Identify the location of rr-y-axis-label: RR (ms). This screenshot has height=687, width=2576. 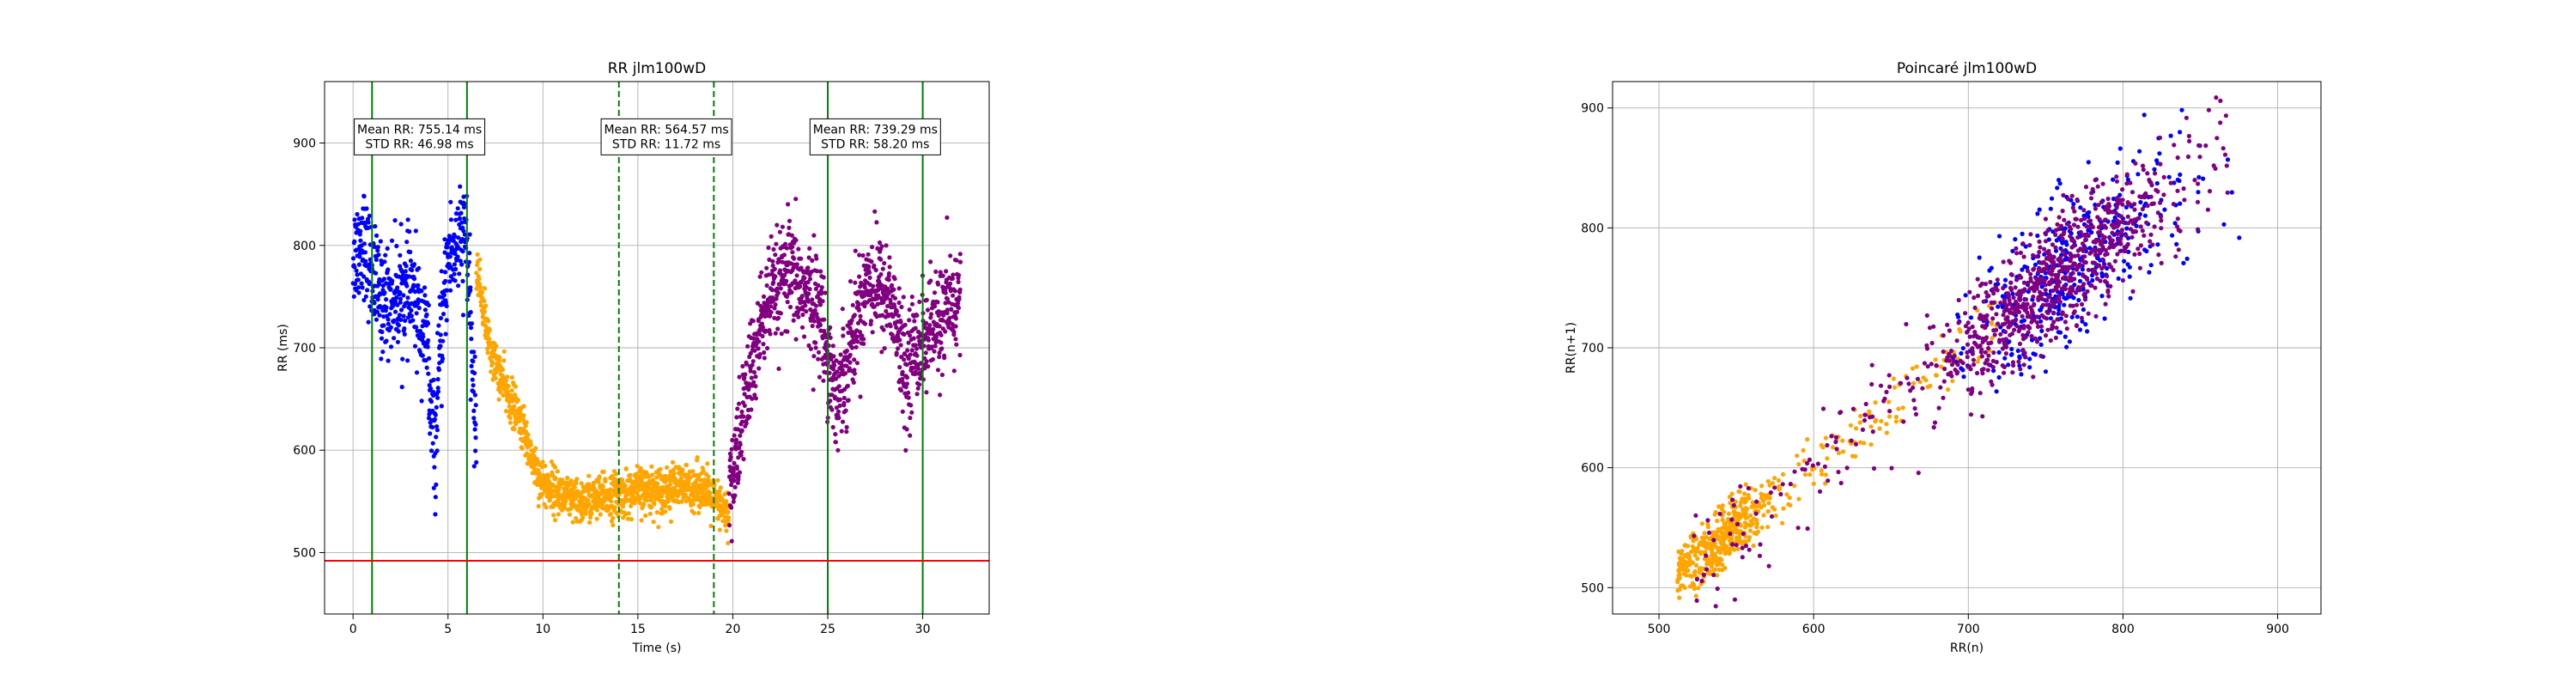
(283, 348).